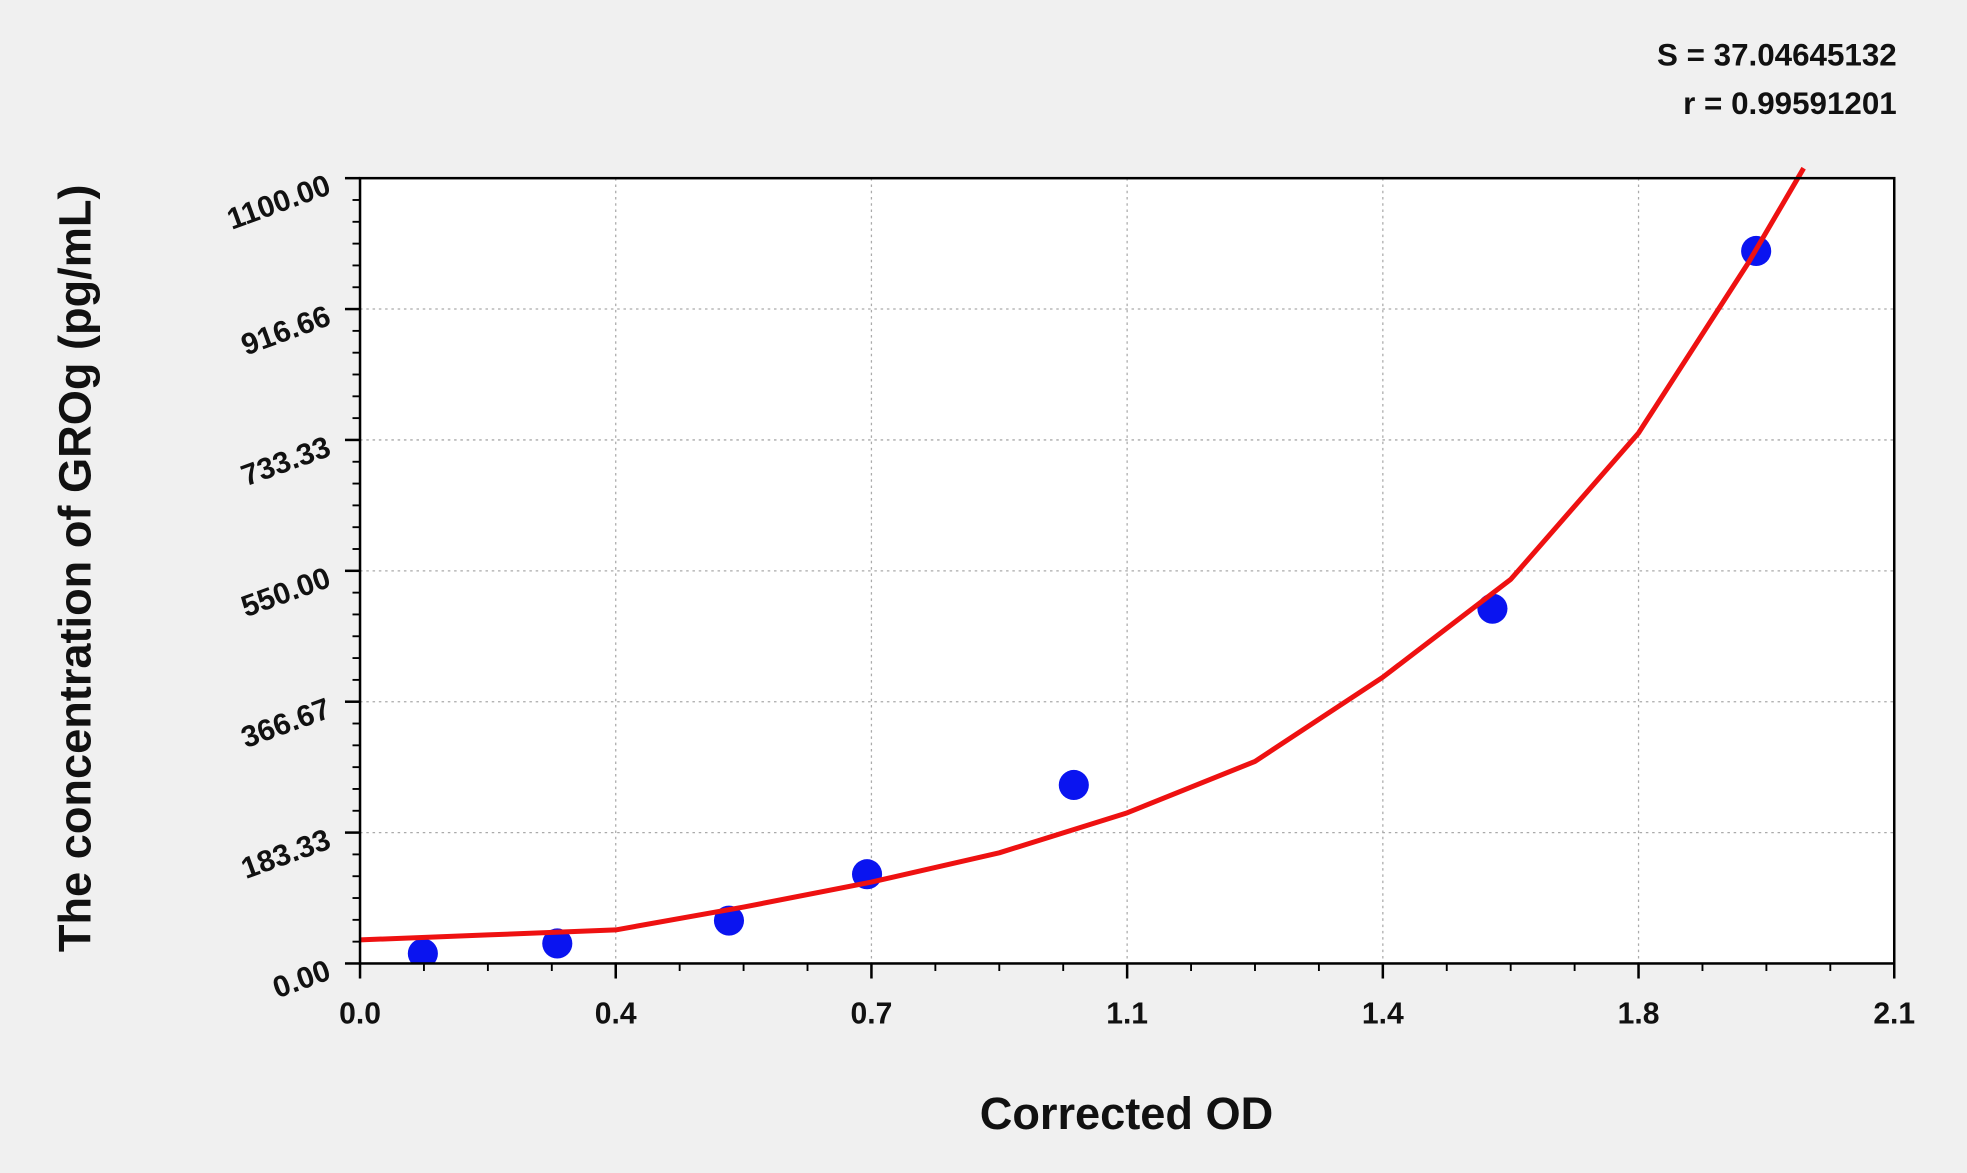 The height and width of the screenshot is (1173, 1967). I want to click on x-tick-label: 1.1, so click(1127, 1014).